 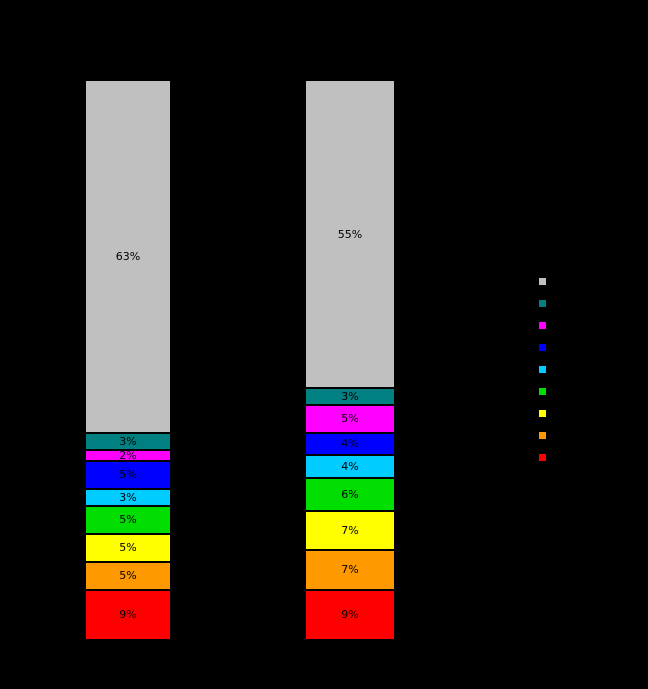 I want to click on chart-legend, so click(x=542, y=369).